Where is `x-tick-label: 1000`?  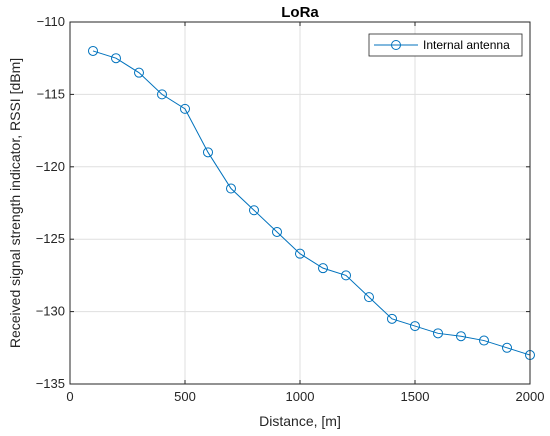 x-tick-label: 1000 is located at coordinates (300, 396).